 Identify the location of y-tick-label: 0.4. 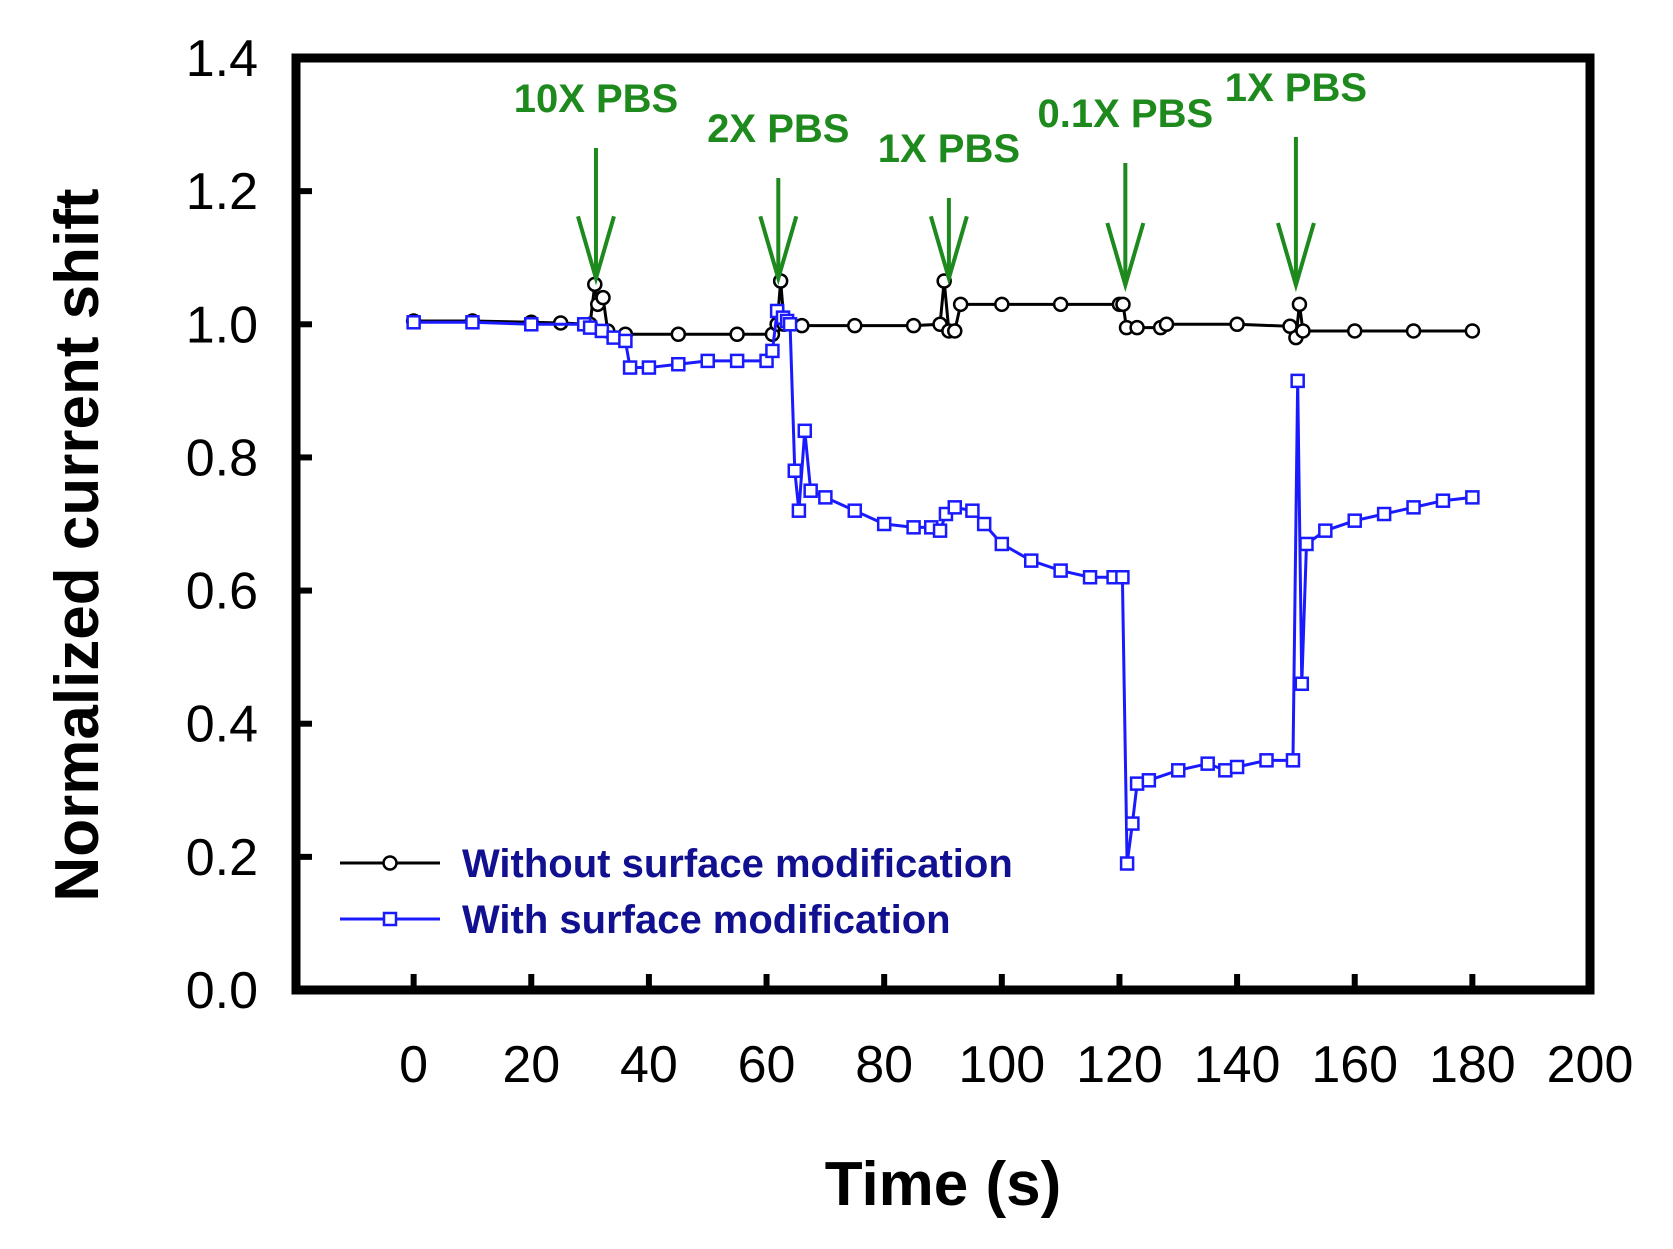
(222, 725).